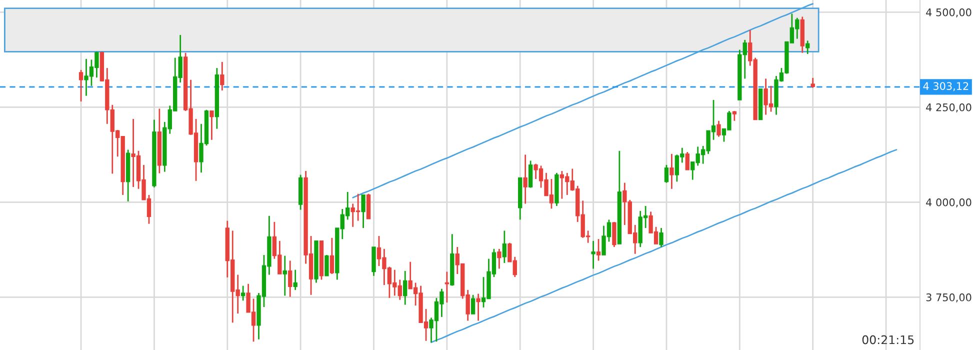 Image resolution: width=973 pixels, height=350 pixels. I want to click on y-tick-label: 3 750,00, so click(949, 297).